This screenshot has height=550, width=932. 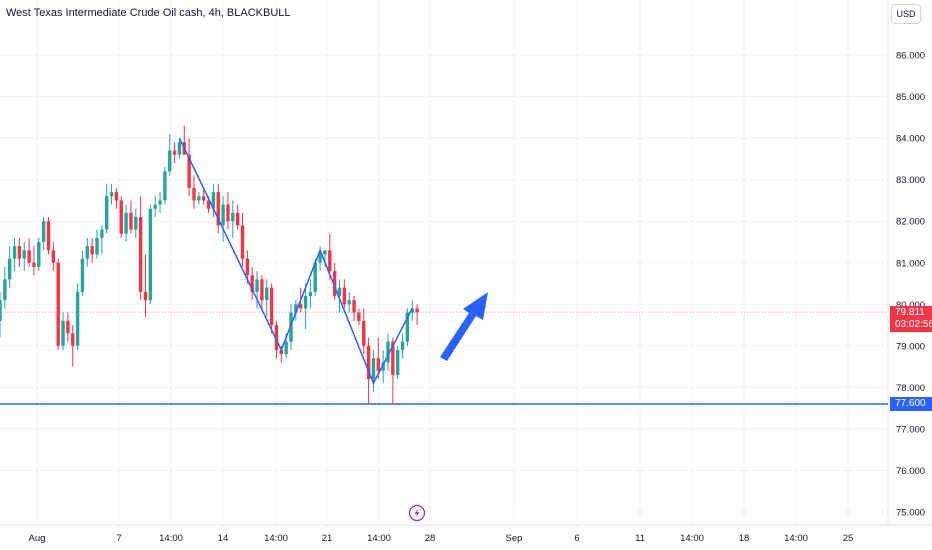 I want to click on time-tick-label: 11, so click(x=640, y=538).